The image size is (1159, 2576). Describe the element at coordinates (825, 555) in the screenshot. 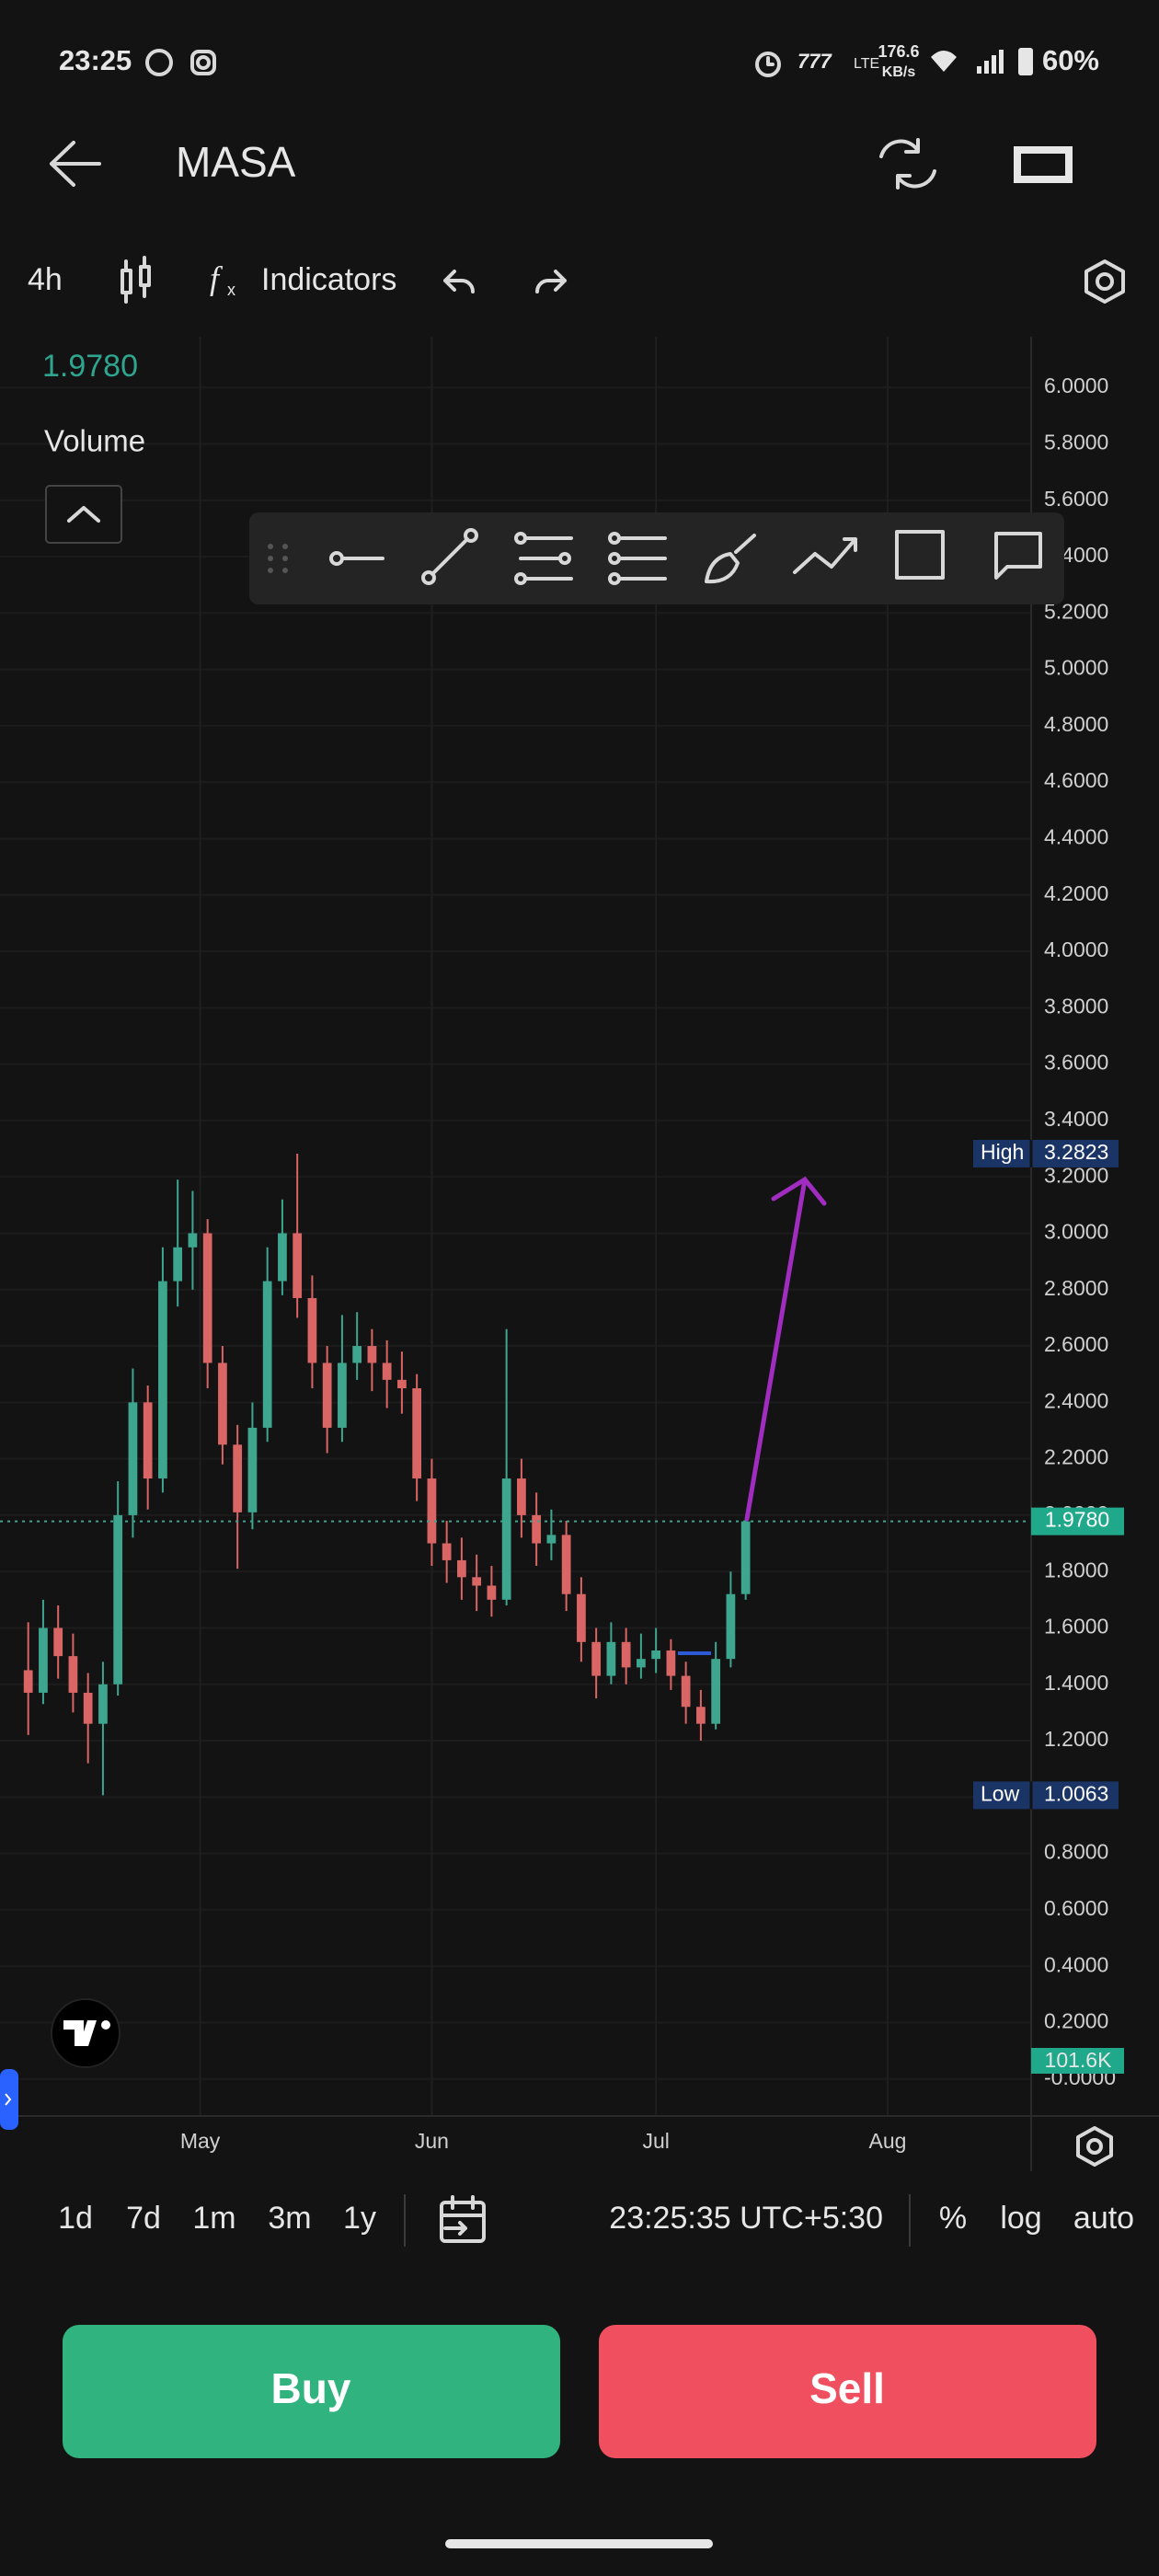

I see `tool-path` at that location.